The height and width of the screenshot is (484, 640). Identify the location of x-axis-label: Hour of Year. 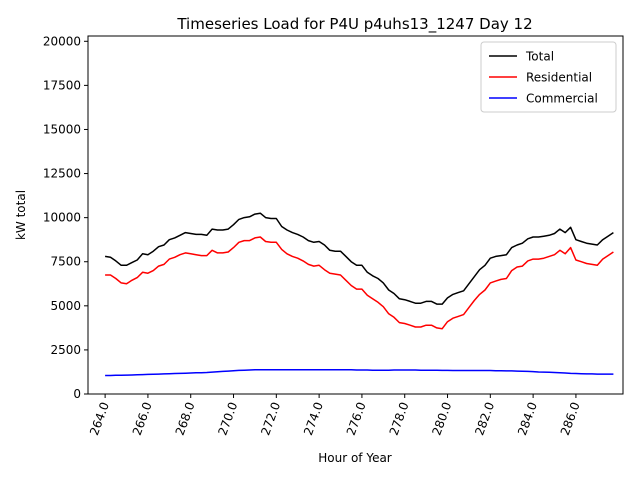
(355, 458).